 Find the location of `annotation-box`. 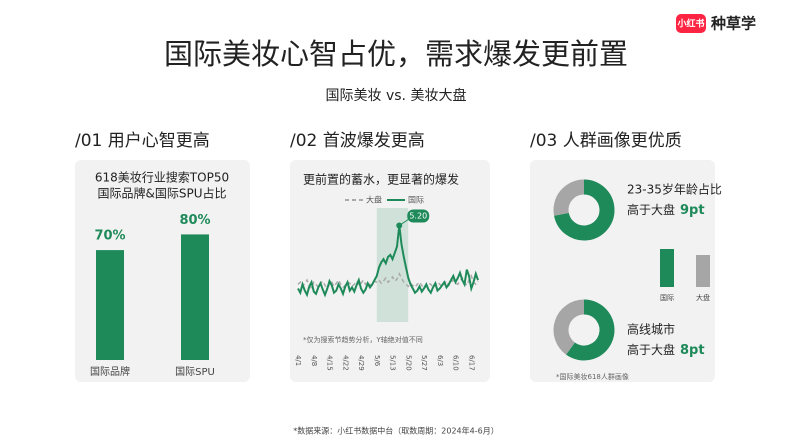

annotation-box is located at coordinates (418, 216).